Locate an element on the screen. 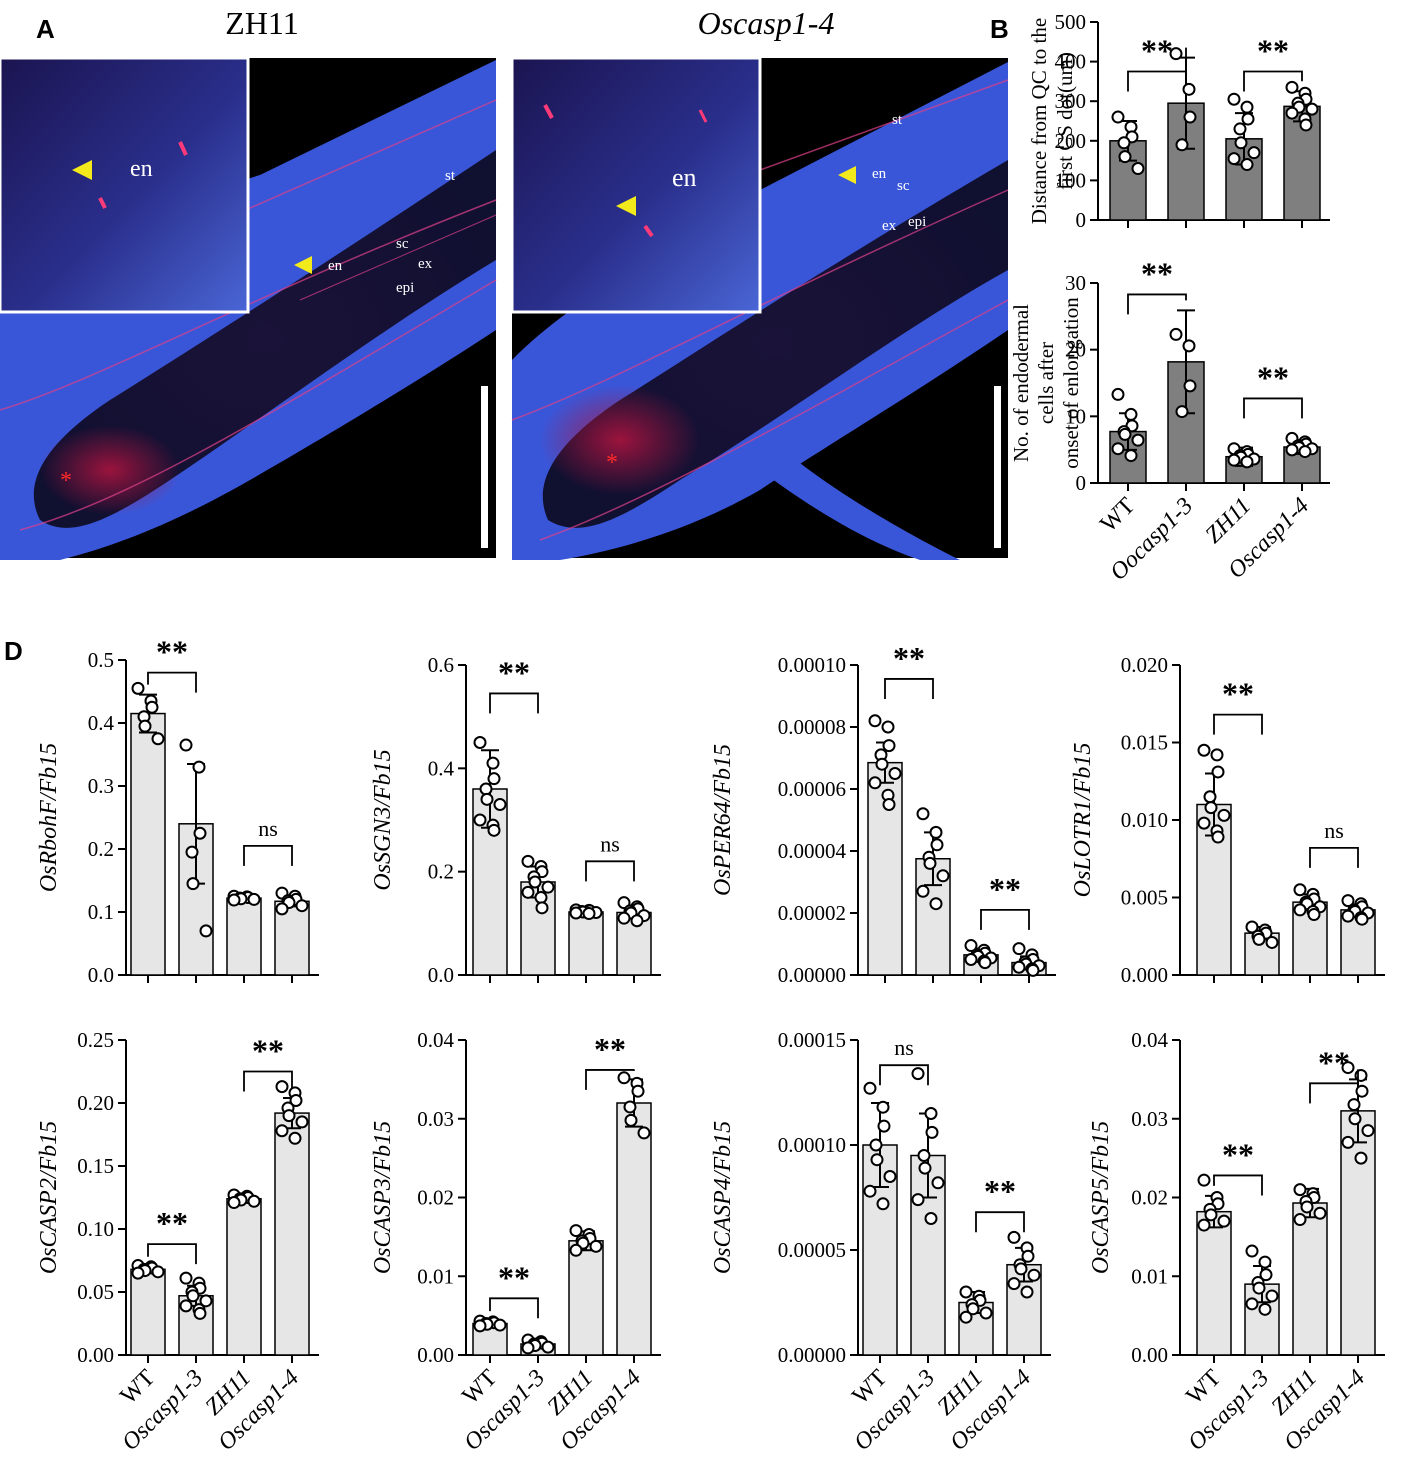 This screenshot has width=1408, height=1475. y-tick-label: 30 is located at coordinates (1075, 283).